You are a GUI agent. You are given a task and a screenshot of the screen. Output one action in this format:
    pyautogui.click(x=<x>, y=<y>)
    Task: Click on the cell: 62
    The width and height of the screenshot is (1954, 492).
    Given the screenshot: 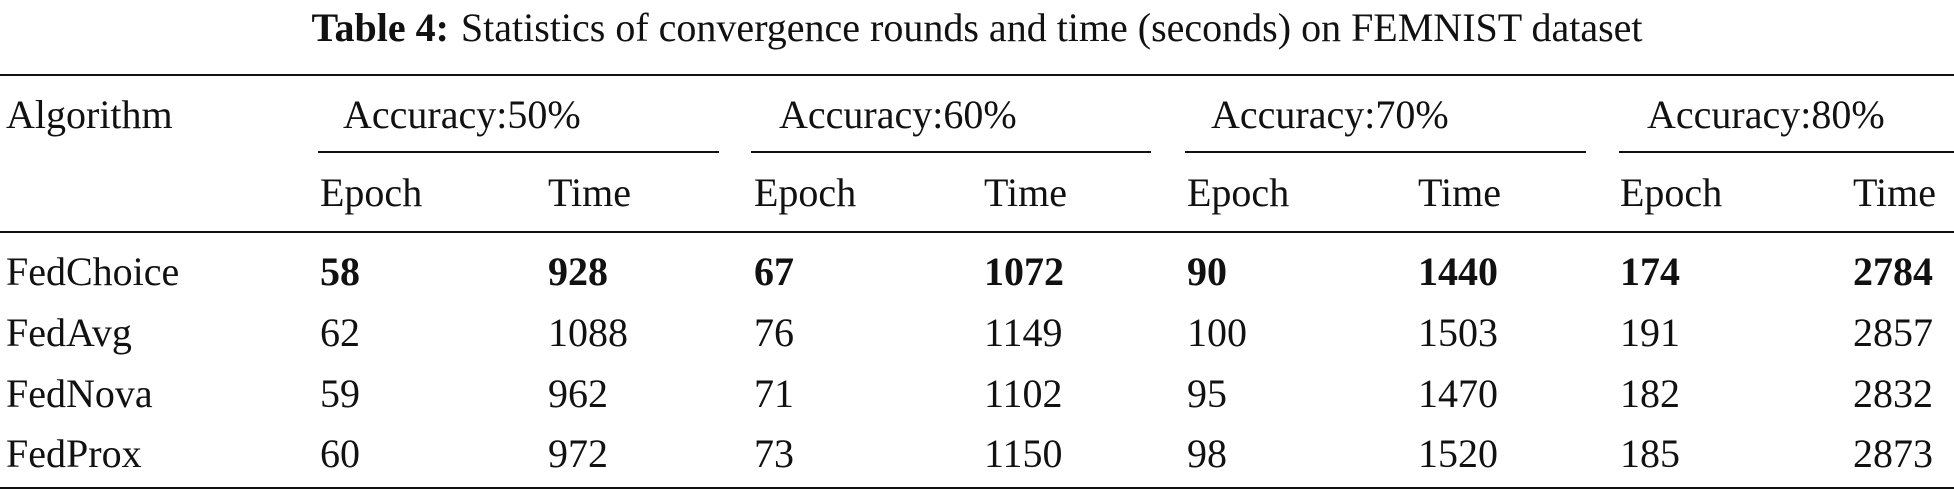 What is the action you would take?
    pyautogui.click(x=340, y=332)
    